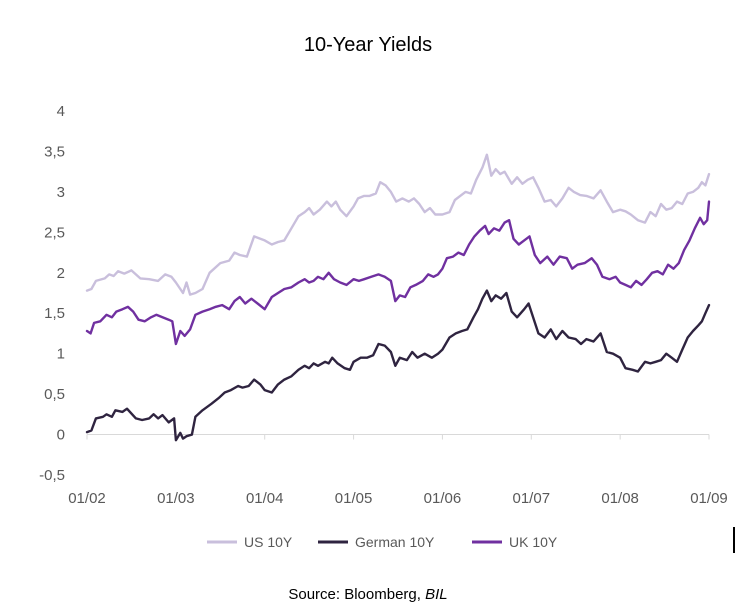 Image resolution: width=736 pixels, height=616 pixels. I want to click on legend: US 10Y German 10Y UK 10Y, so click(382, 542).